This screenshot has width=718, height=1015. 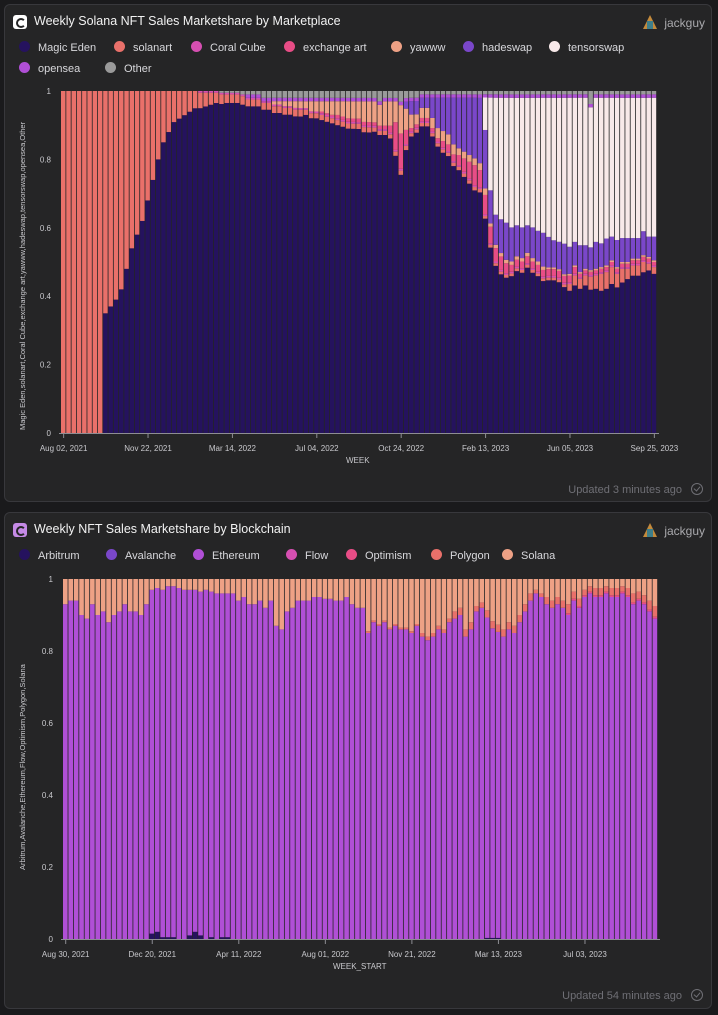 I want to click on legend-item: Optimism, so click(x=378, y=555).